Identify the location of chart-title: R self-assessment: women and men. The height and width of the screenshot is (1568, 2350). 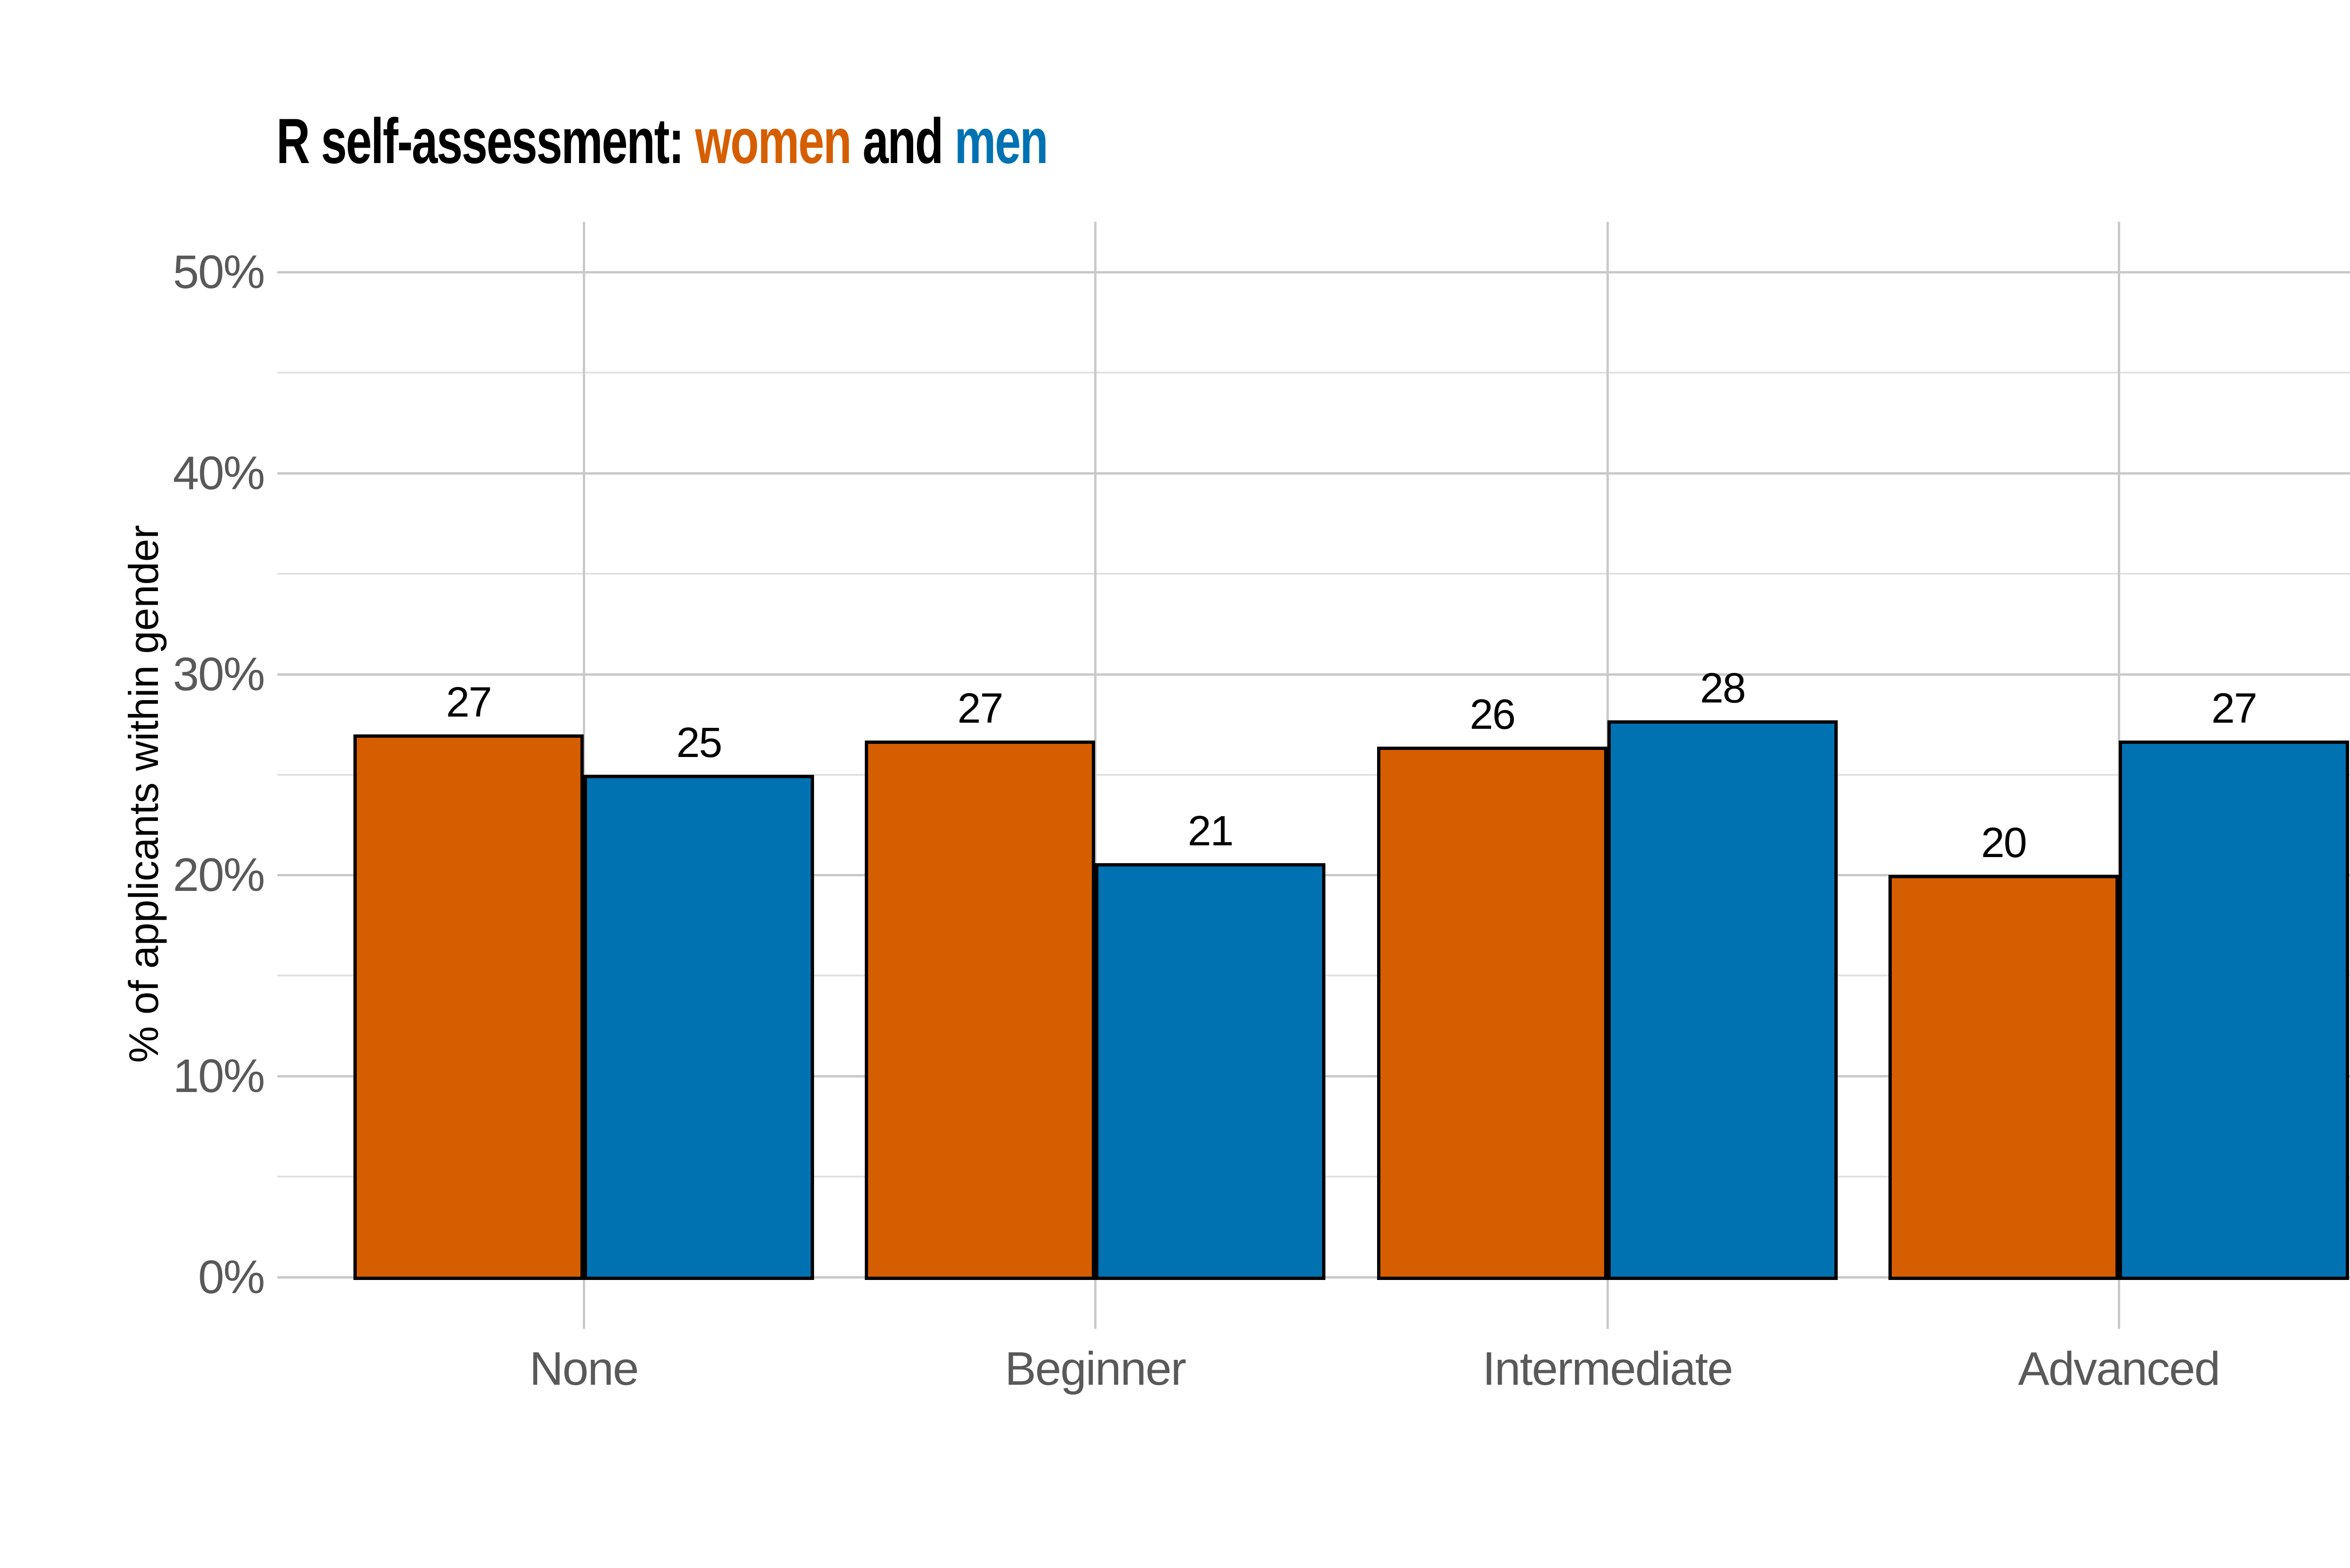
(662, 141).